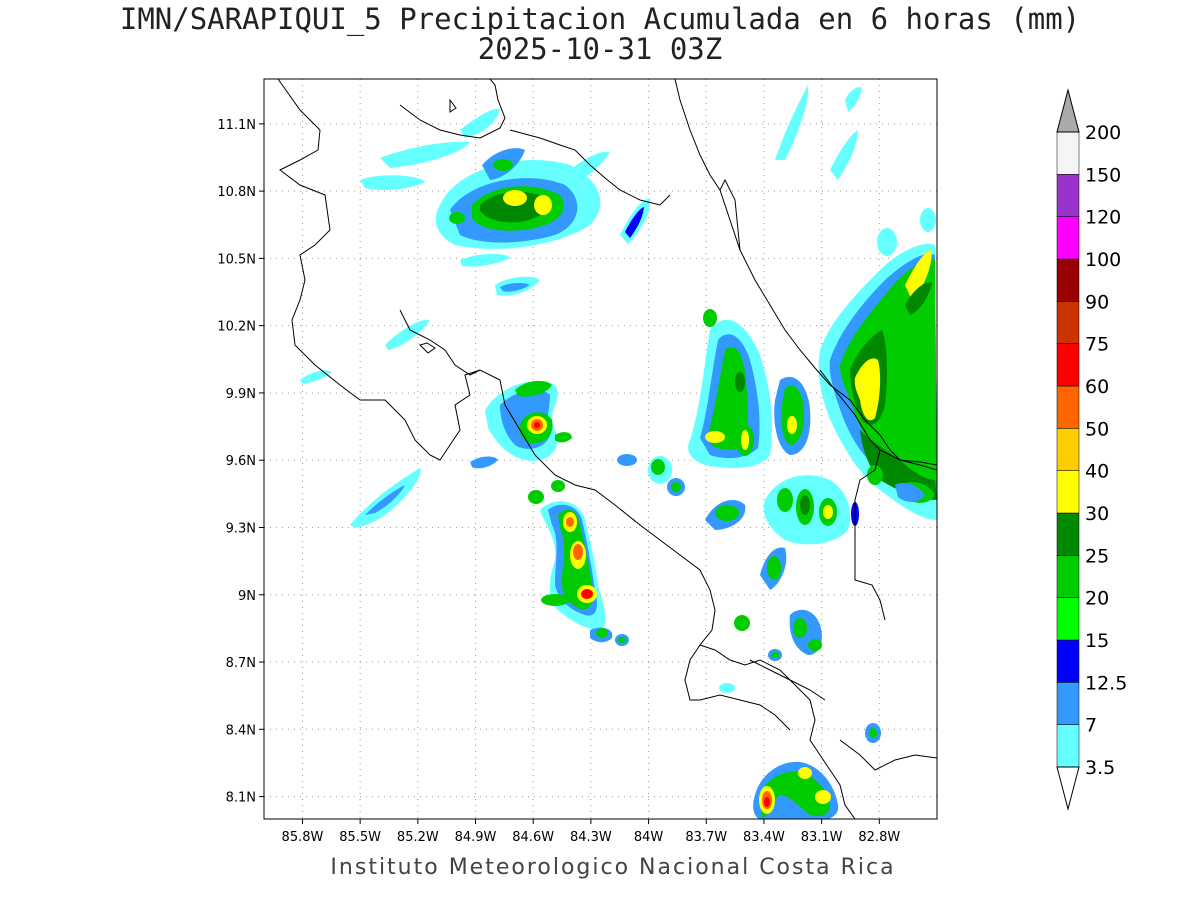  I want to click on colorbar-label: 3.5, so click(1100, 768).